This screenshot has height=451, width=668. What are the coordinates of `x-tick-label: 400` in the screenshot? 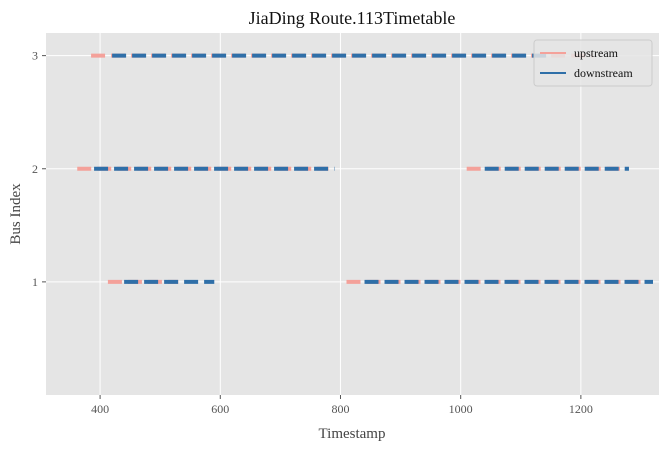 It's located at (100, 409).